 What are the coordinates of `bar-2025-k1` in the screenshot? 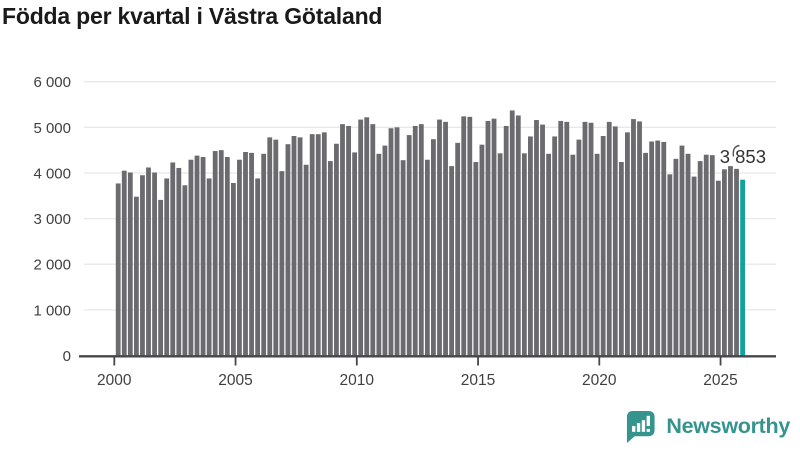 It's located at (724, 263).